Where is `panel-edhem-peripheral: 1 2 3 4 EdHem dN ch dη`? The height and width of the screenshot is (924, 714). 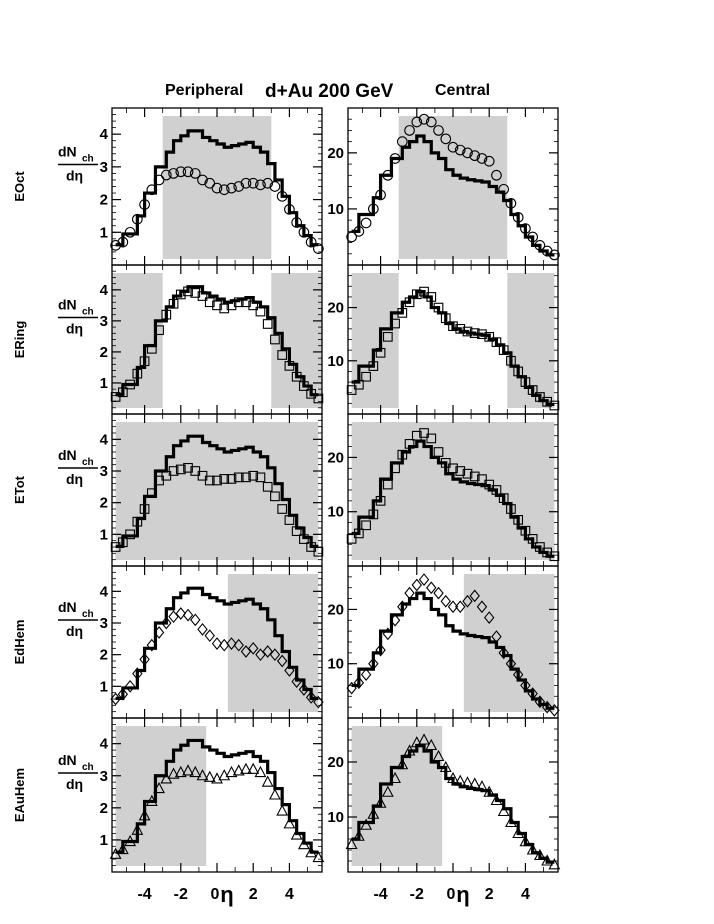
panel-edhem-peripheral: 1 2 3 4 EdHem dN ch dη is located at coordinates (168, 642).